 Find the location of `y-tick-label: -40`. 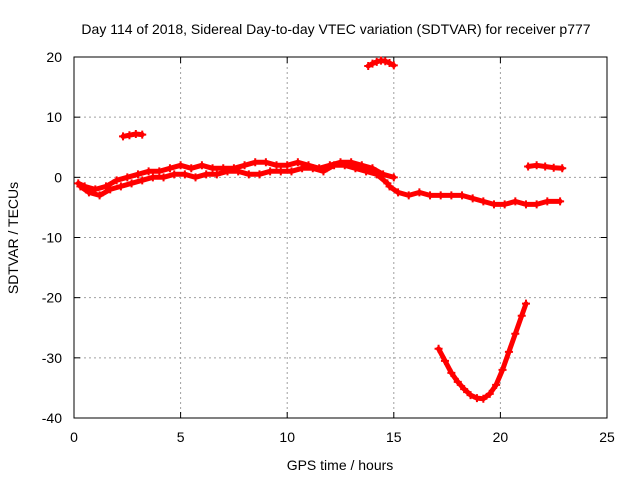

y-tick-label: -40 is located at coordinates (52, 418).